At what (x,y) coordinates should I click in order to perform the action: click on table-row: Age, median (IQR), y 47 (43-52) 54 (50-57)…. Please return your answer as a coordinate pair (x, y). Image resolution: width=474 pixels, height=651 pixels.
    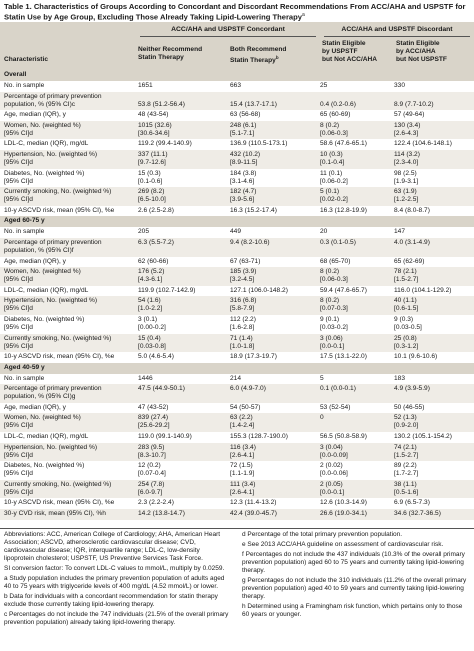
    Looking at the image, I should click on (237, 408).